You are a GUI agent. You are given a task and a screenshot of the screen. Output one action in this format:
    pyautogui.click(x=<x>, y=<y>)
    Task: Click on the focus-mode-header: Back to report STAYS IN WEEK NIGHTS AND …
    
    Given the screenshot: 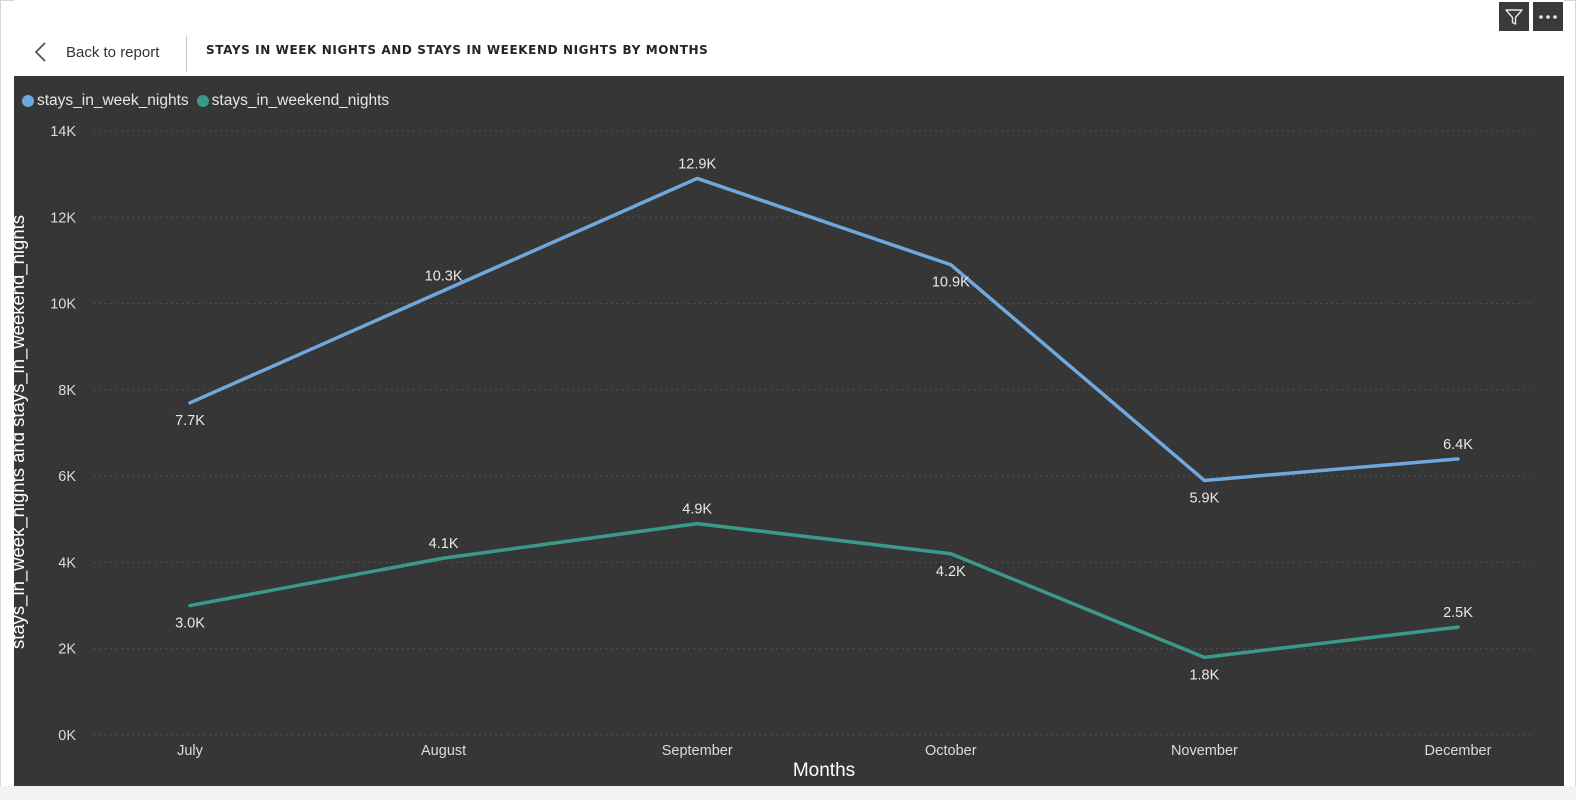 What is the action you would take?
    pyautogui.click(x=789, y=38)
    